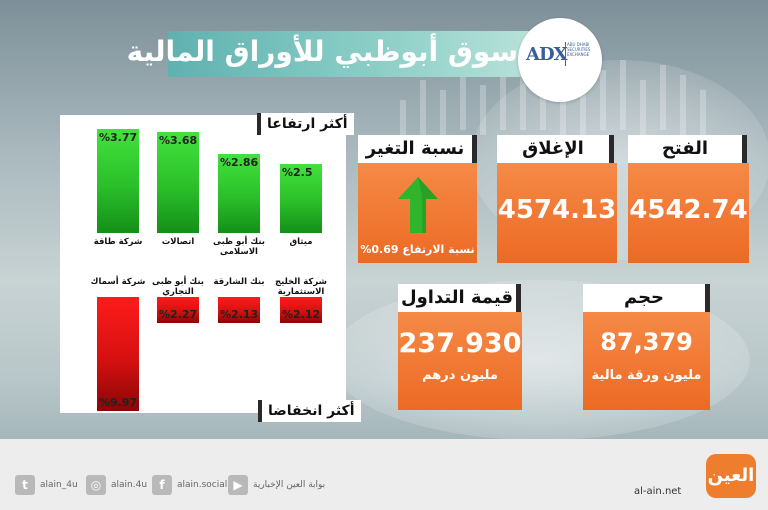 The height and width of the screenshot is (510, 768). I want to click on top-gainers-heading: أكثر ارتفاعا, so click(305, 124).